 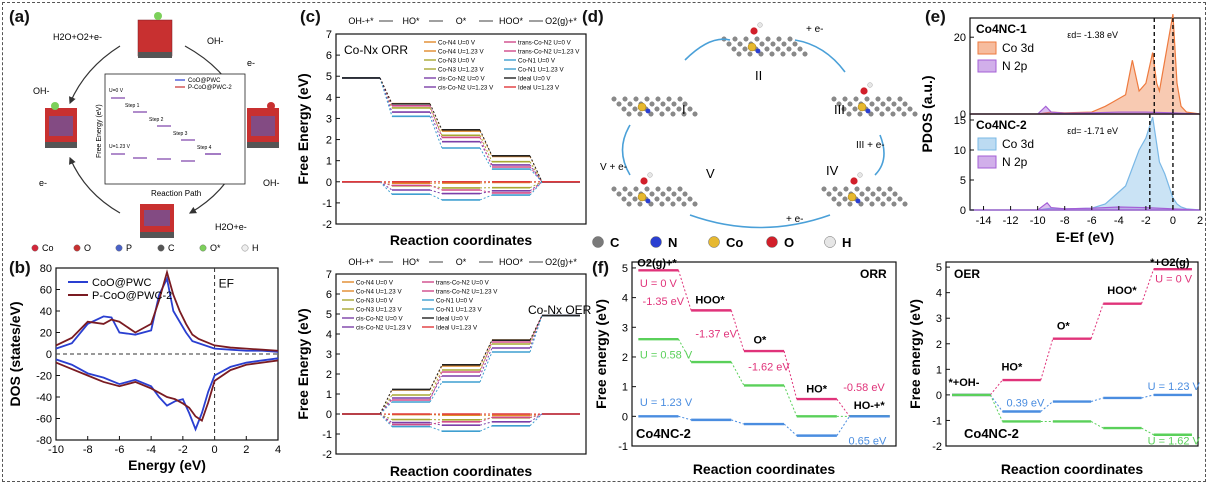 What do you see at coordinates (659, 284) in the screenshot?
I see `series-label: U = 0 V` at bounding box center [659, 284].